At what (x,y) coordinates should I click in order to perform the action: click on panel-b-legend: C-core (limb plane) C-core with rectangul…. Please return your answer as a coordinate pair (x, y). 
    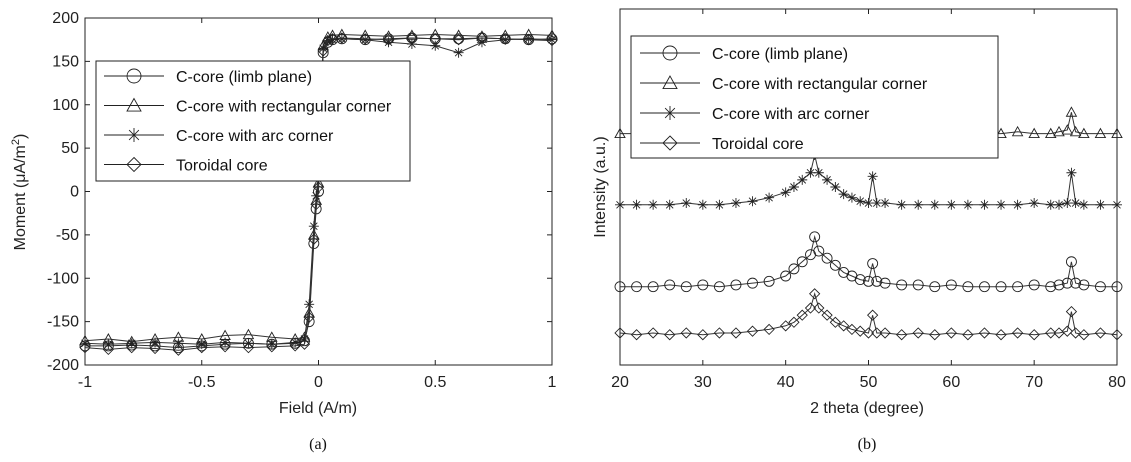
    Looking at the image, I should click on (814, 97).